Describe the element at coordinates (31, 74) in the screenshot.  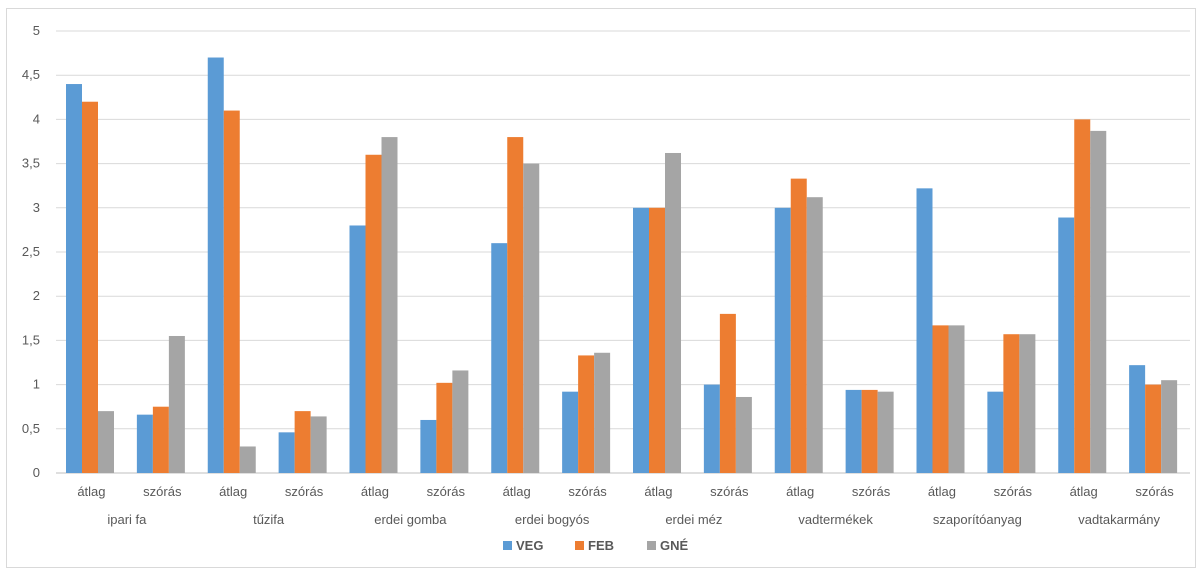
I see `y-tick-label: 4,5` at that location.